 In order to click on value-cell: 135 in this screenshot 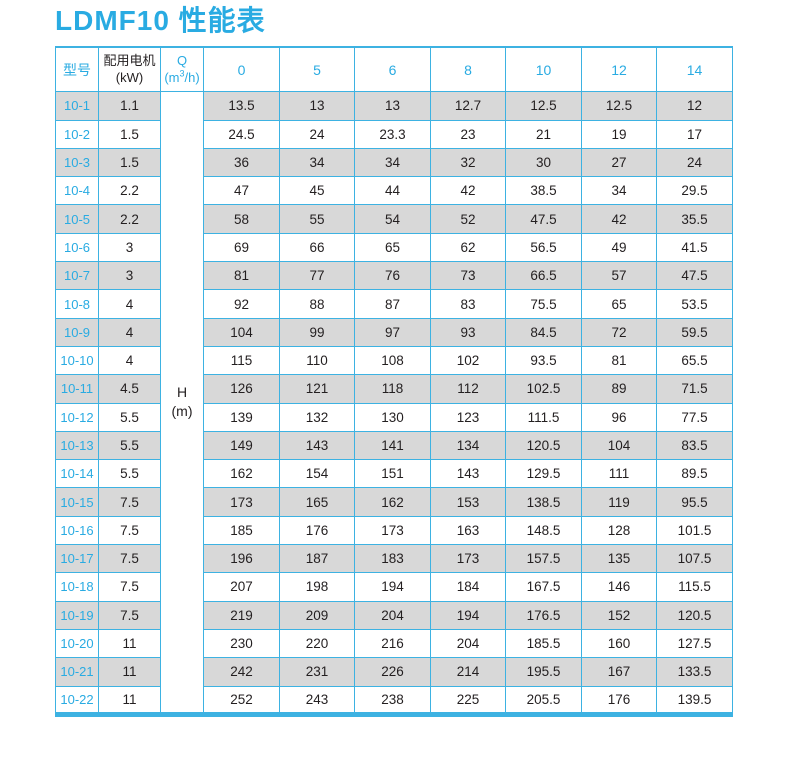, I will do `click(619, 559)`.